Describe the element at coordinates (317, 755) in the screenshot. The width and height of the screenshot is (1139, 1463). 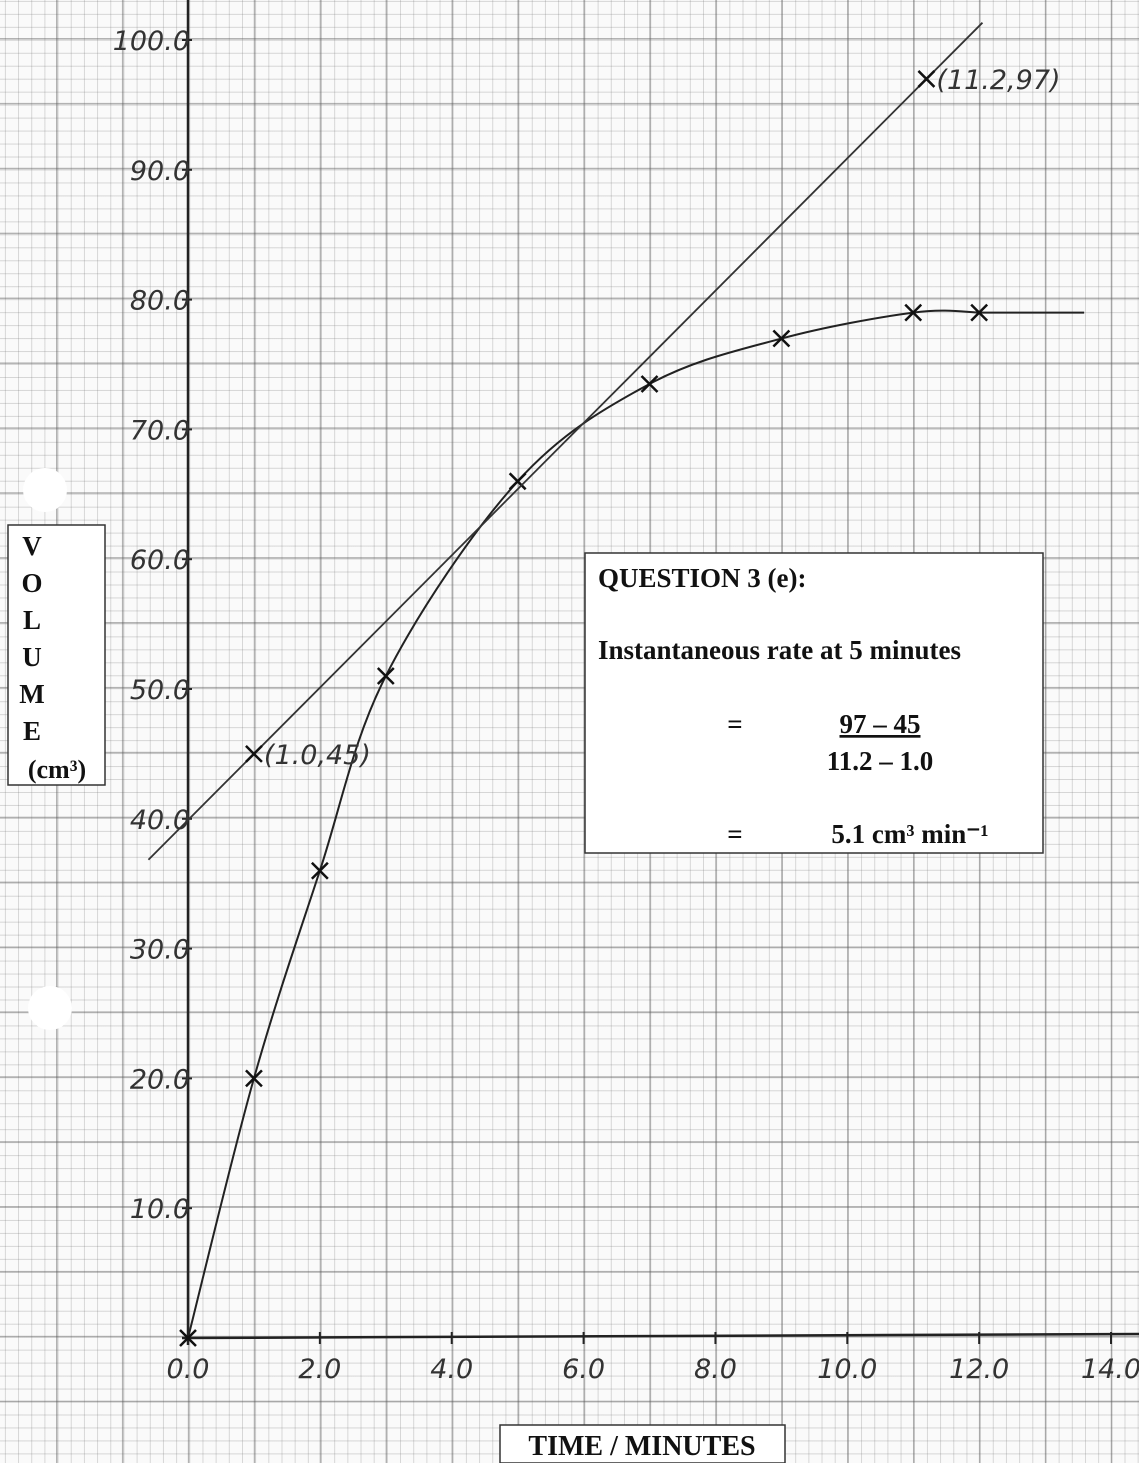
I see `tangent-point-label: (1.0,45)` at that location.